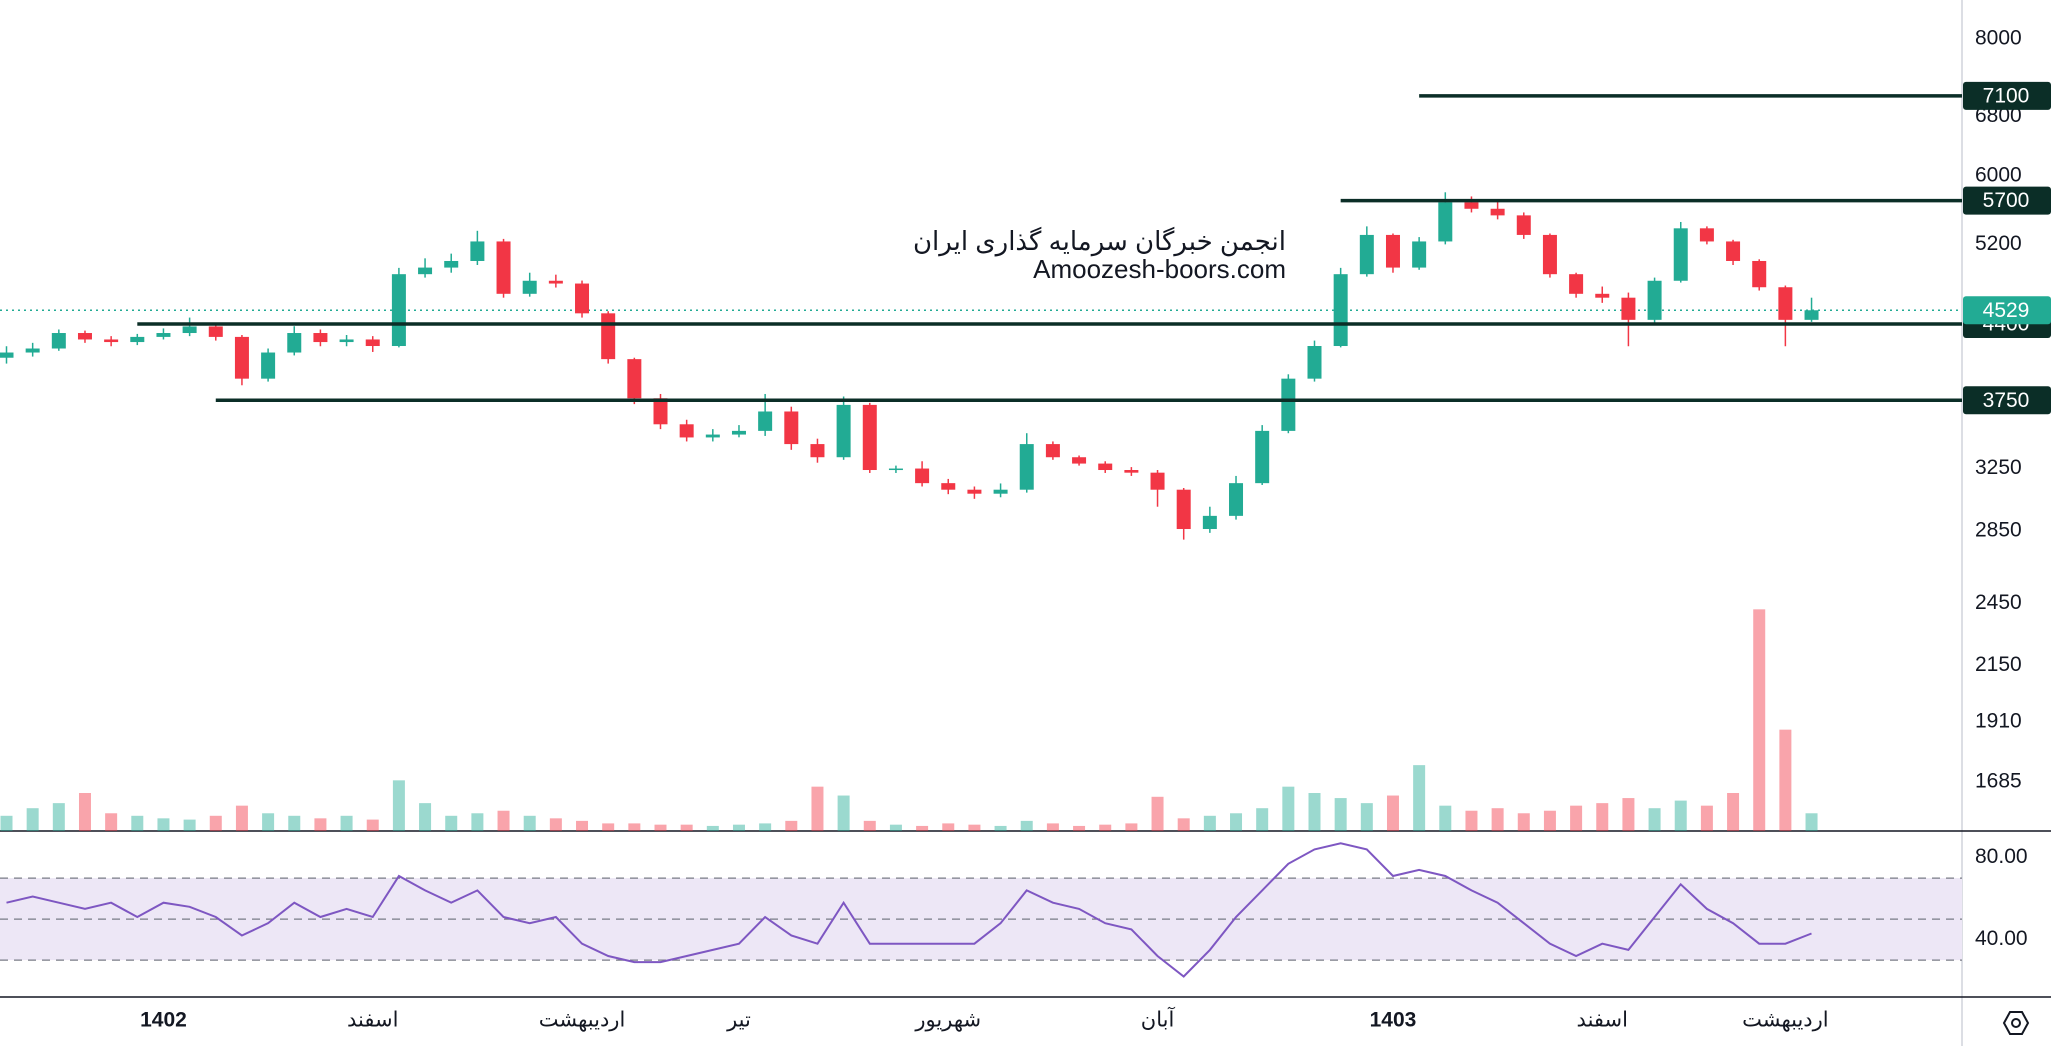 This screenshot has width=2051, height=1046. What do you see at coordinates (2007, 95) in the screenshot?
I see `level-label-box` at bounding box center [2007, 95].